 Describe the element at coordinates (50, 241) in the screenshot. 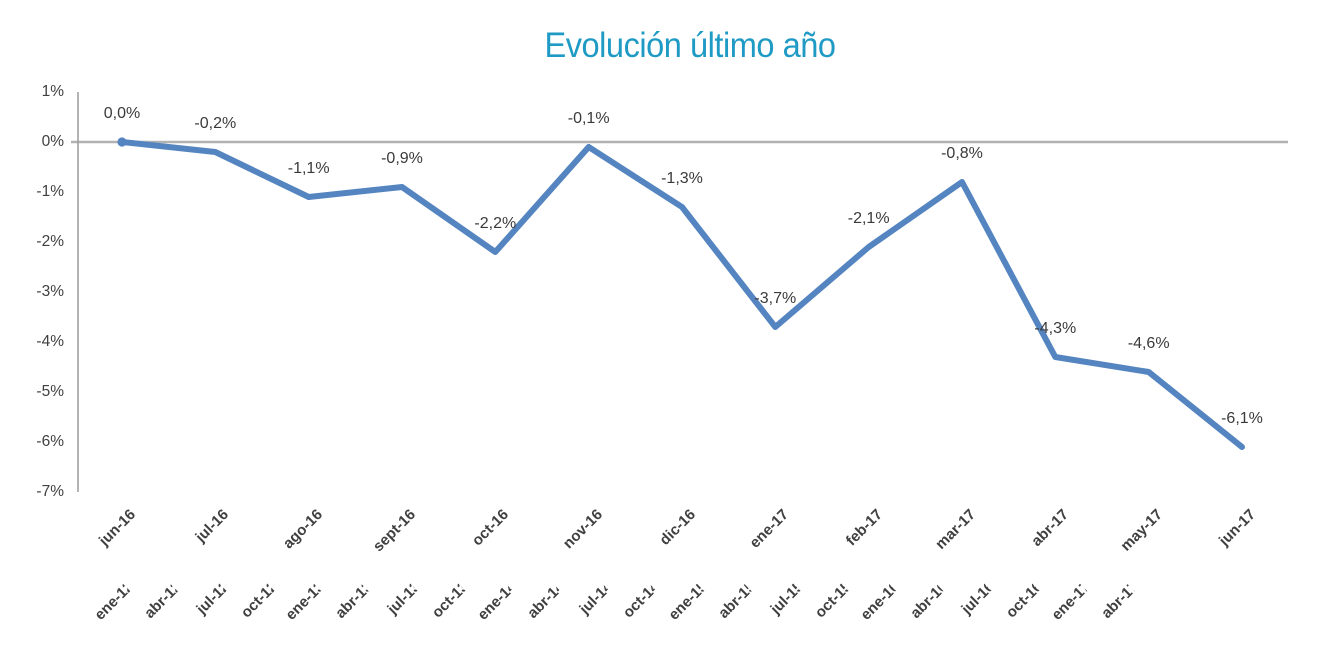

I see `y-axis-tick-label: -2%` at that location.